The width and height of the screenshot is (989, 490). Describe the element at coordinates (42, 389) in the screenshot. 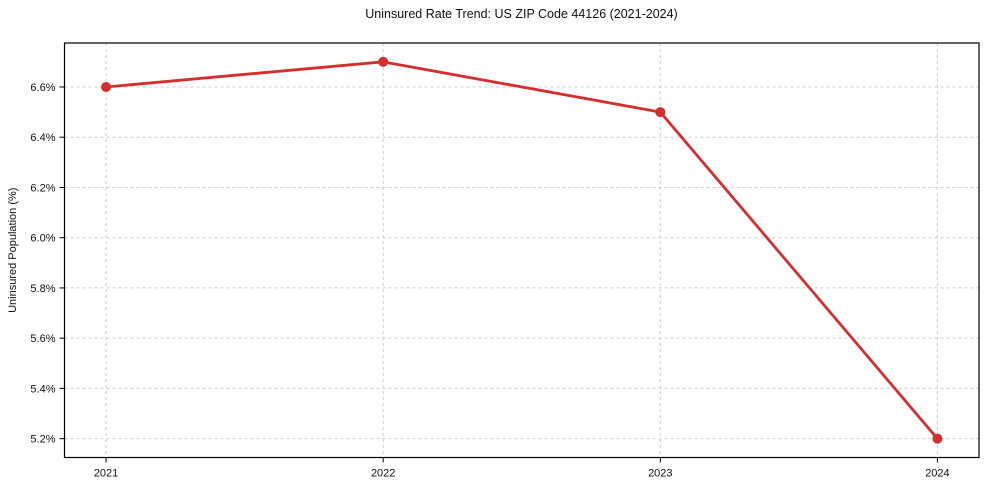

I see `y-tick-label: 5.4%` at that location.